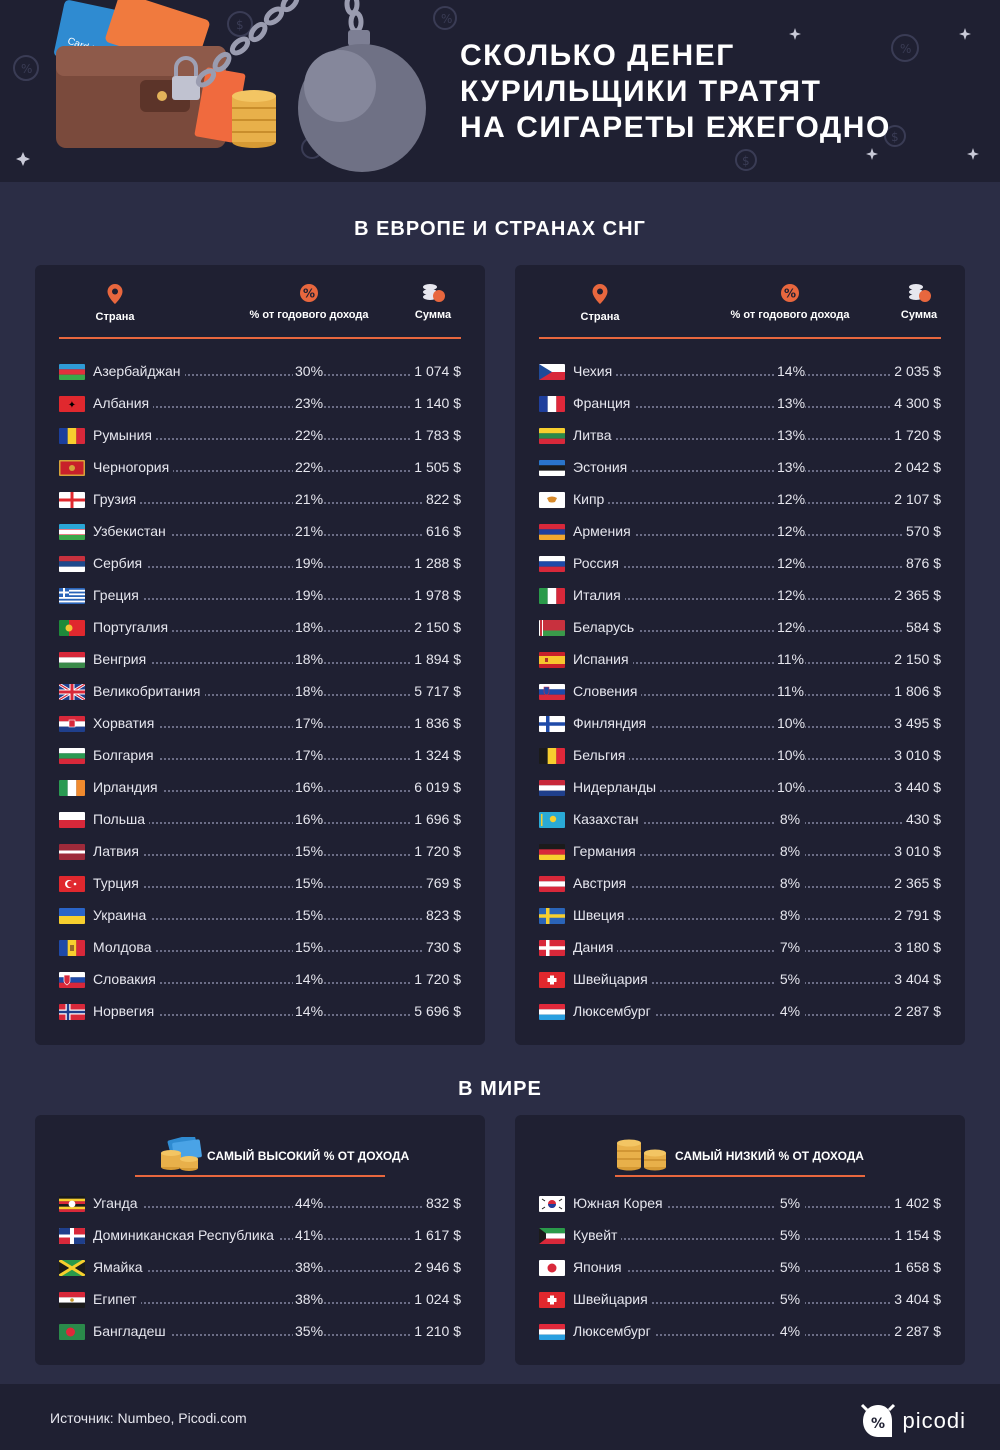 The image size is (1000, 1450). What do you see at coordinates (607, 691) in the screenshot?
I see `country-name: Словения` at bounding box center [607, 691].